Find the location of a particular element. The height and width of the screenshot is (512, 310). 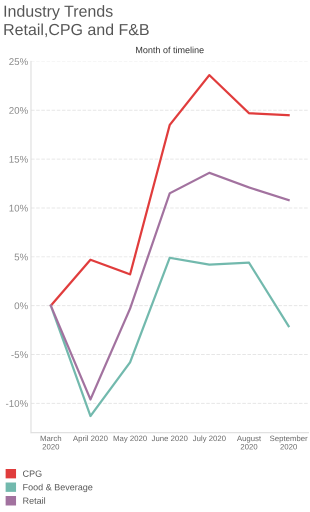

y-tick-label: -10% is located at coordinates (17, 403).